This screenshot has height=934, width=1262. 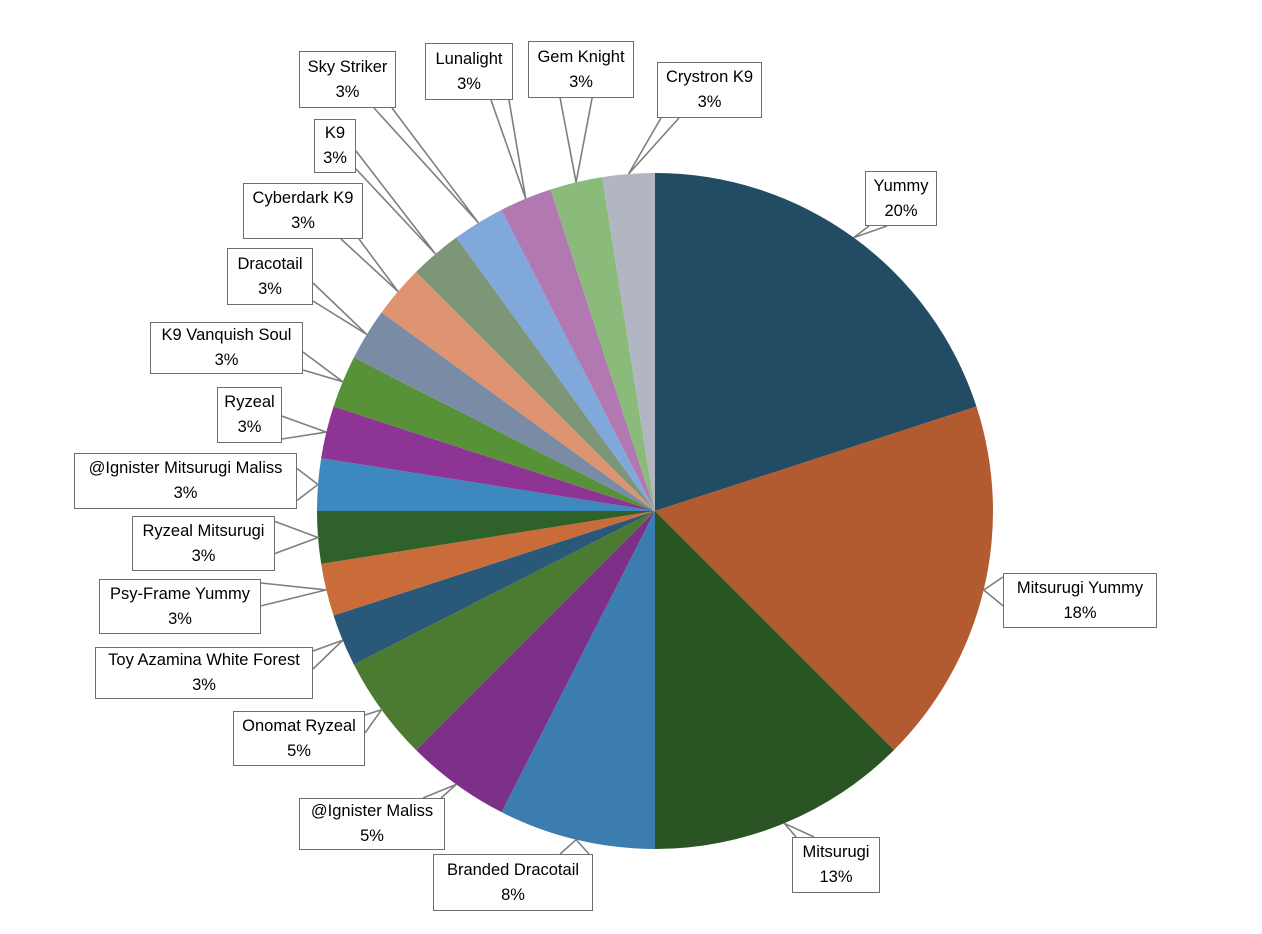 What do you see at coordinates (513, 882) in the screenshot?
I see `data-label-branded-dracotail: Branded Dracotail 8%` at bounding box center [513, 882].